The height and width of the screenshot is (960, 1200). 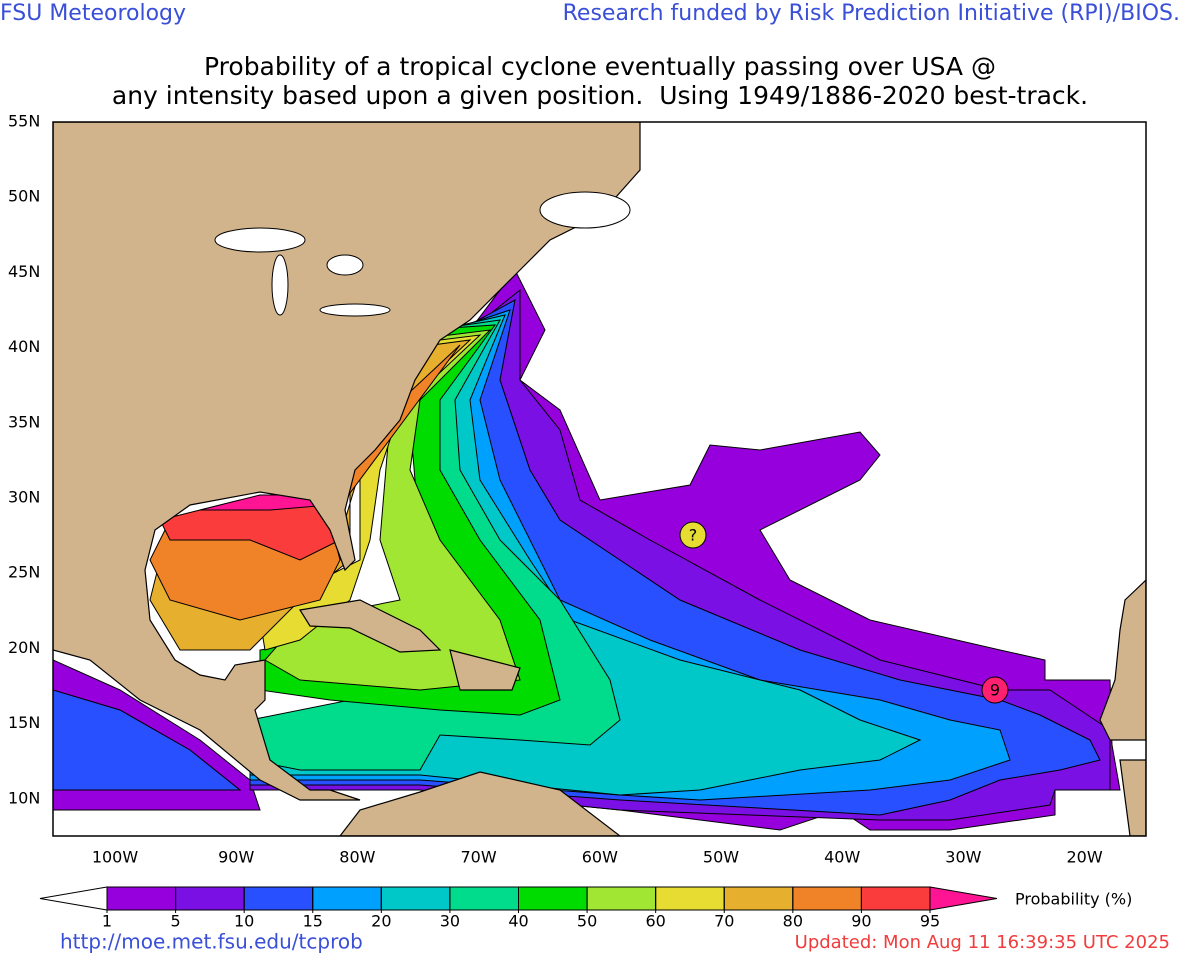 What do you see at coordinates (236, 857) in the screenshot?
I see `lon-label: 90W` at bounding box center [236, 857].